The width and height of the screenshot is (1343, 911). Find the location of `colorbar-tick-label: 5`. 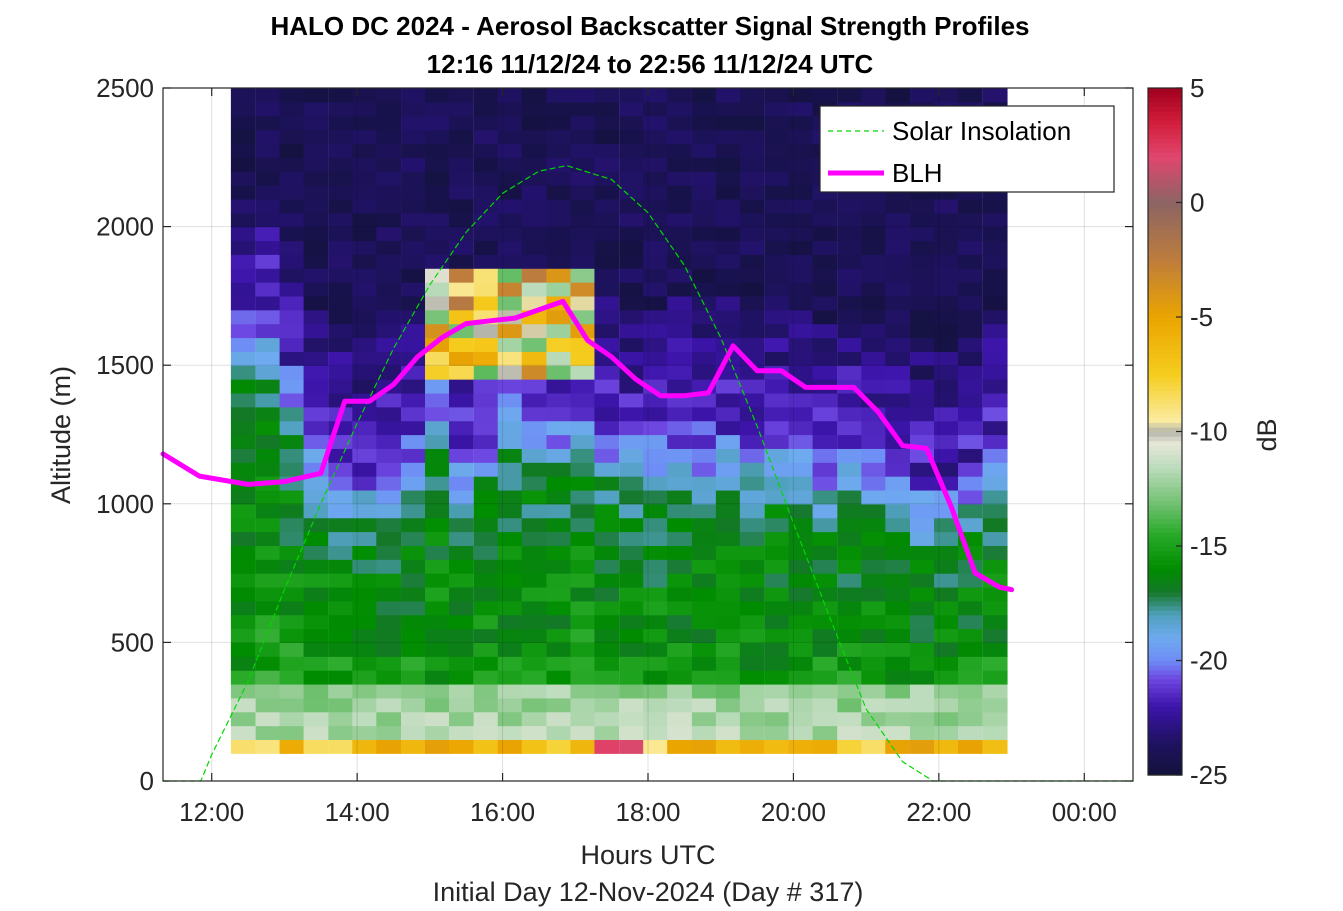

colorbar-tick-label: 5 is located at coordinates (1197, 88).